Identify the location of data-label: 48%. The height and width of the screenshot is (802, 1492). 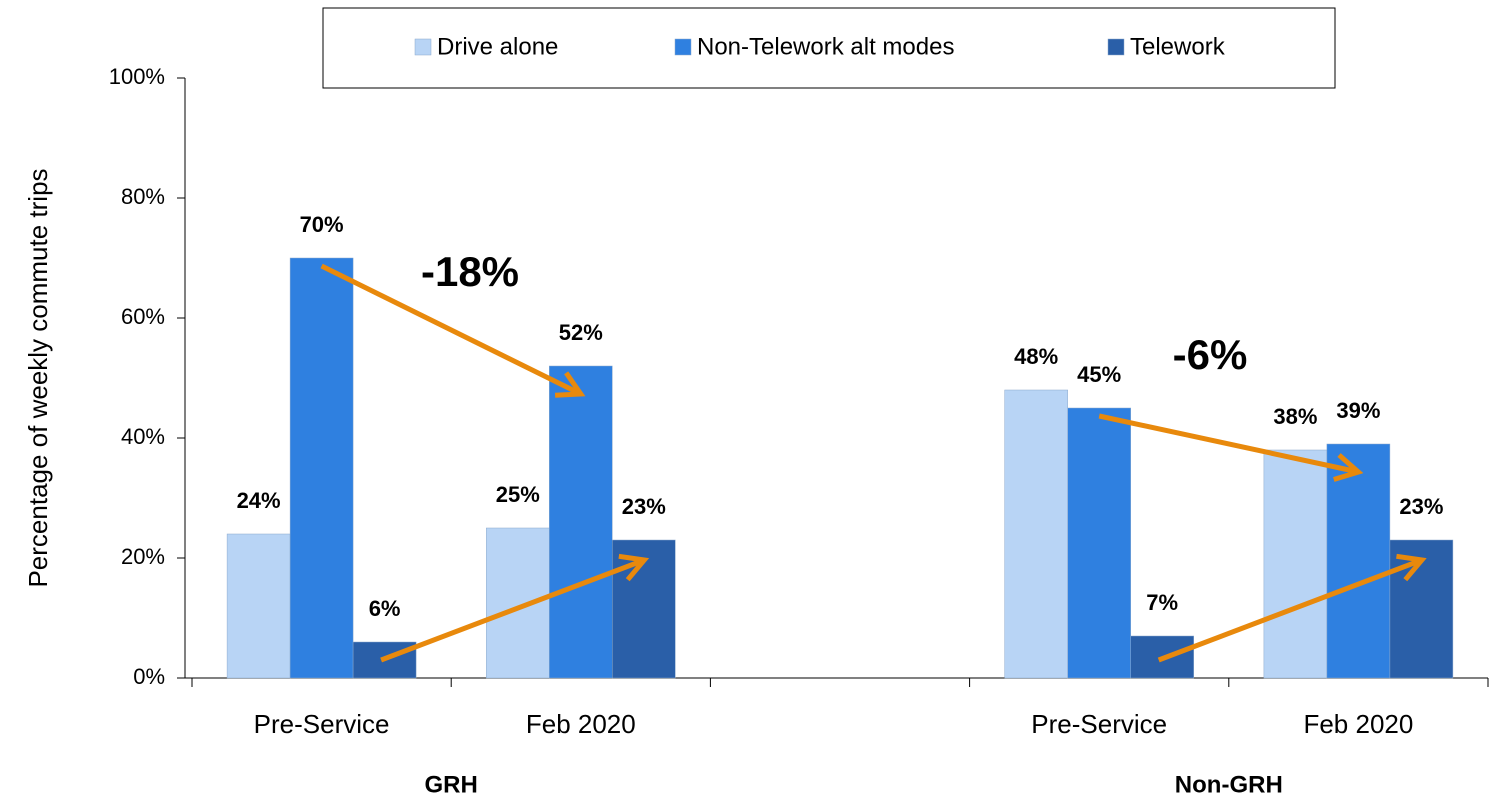
(1036, 356).